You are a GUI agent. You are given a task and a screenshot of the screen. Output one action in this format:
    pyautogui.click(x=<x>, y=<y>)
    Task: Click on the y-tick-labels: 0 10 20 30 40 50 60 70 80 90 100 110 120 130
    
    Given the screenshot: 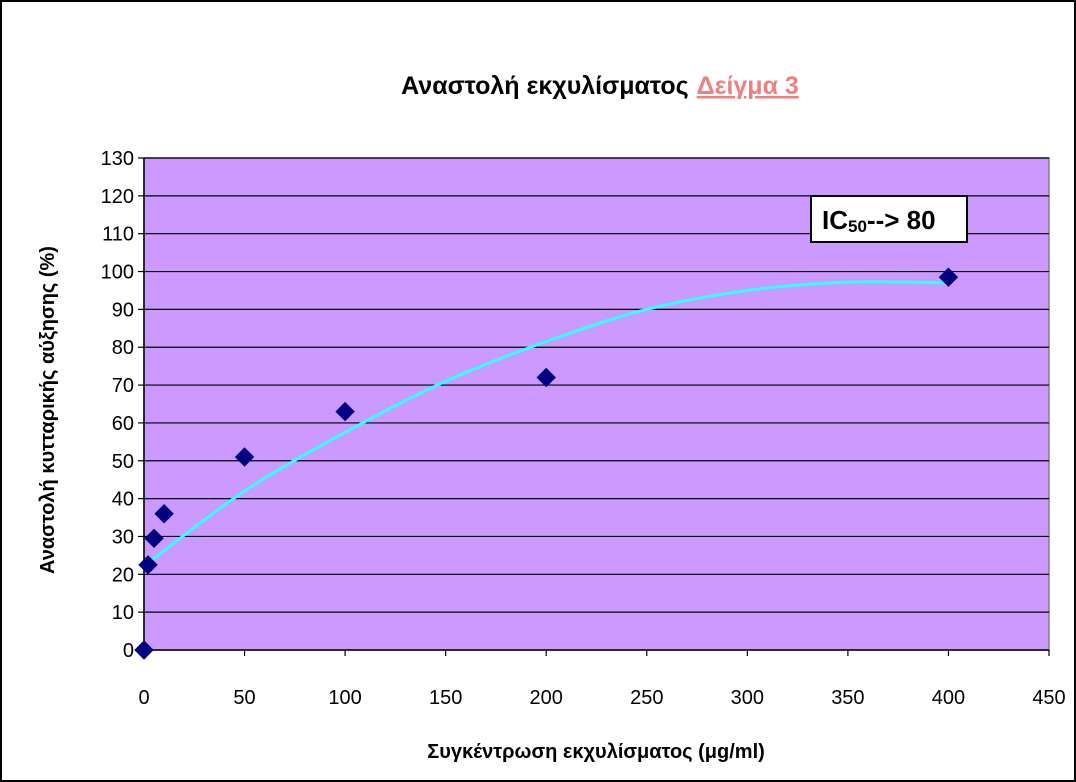 What is the action you would take?
    pyautogui.click(x=117, y=405)
    